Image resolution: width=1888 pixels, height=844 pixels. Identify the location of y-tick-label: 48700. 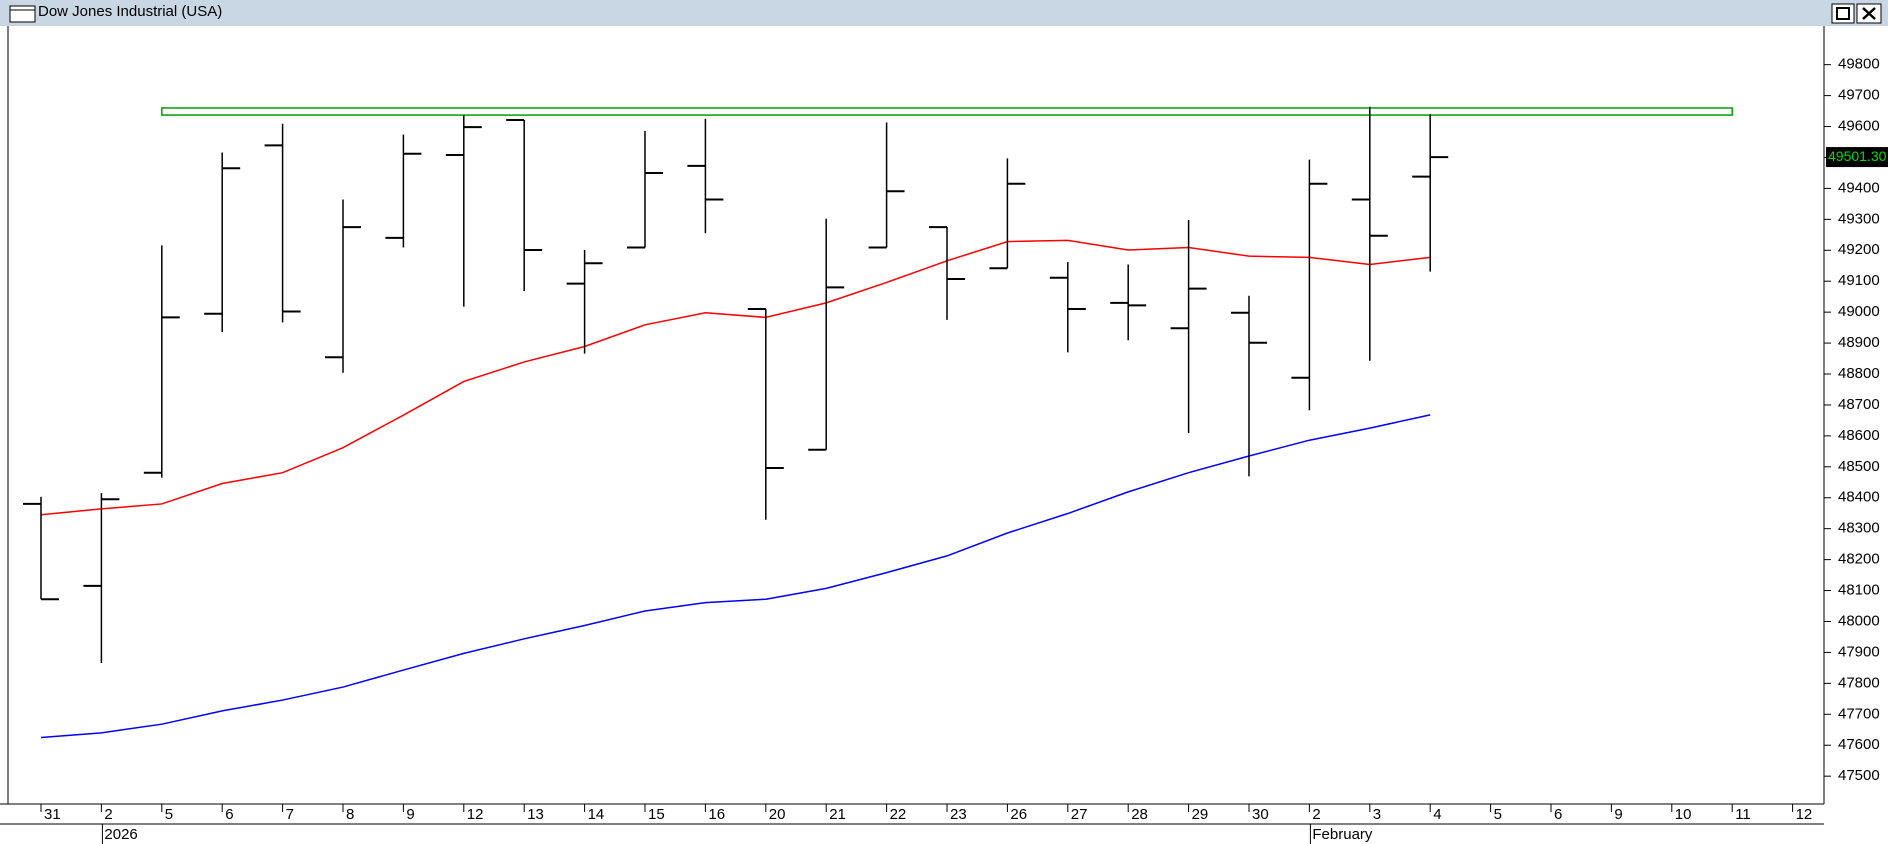
(1859, 404).